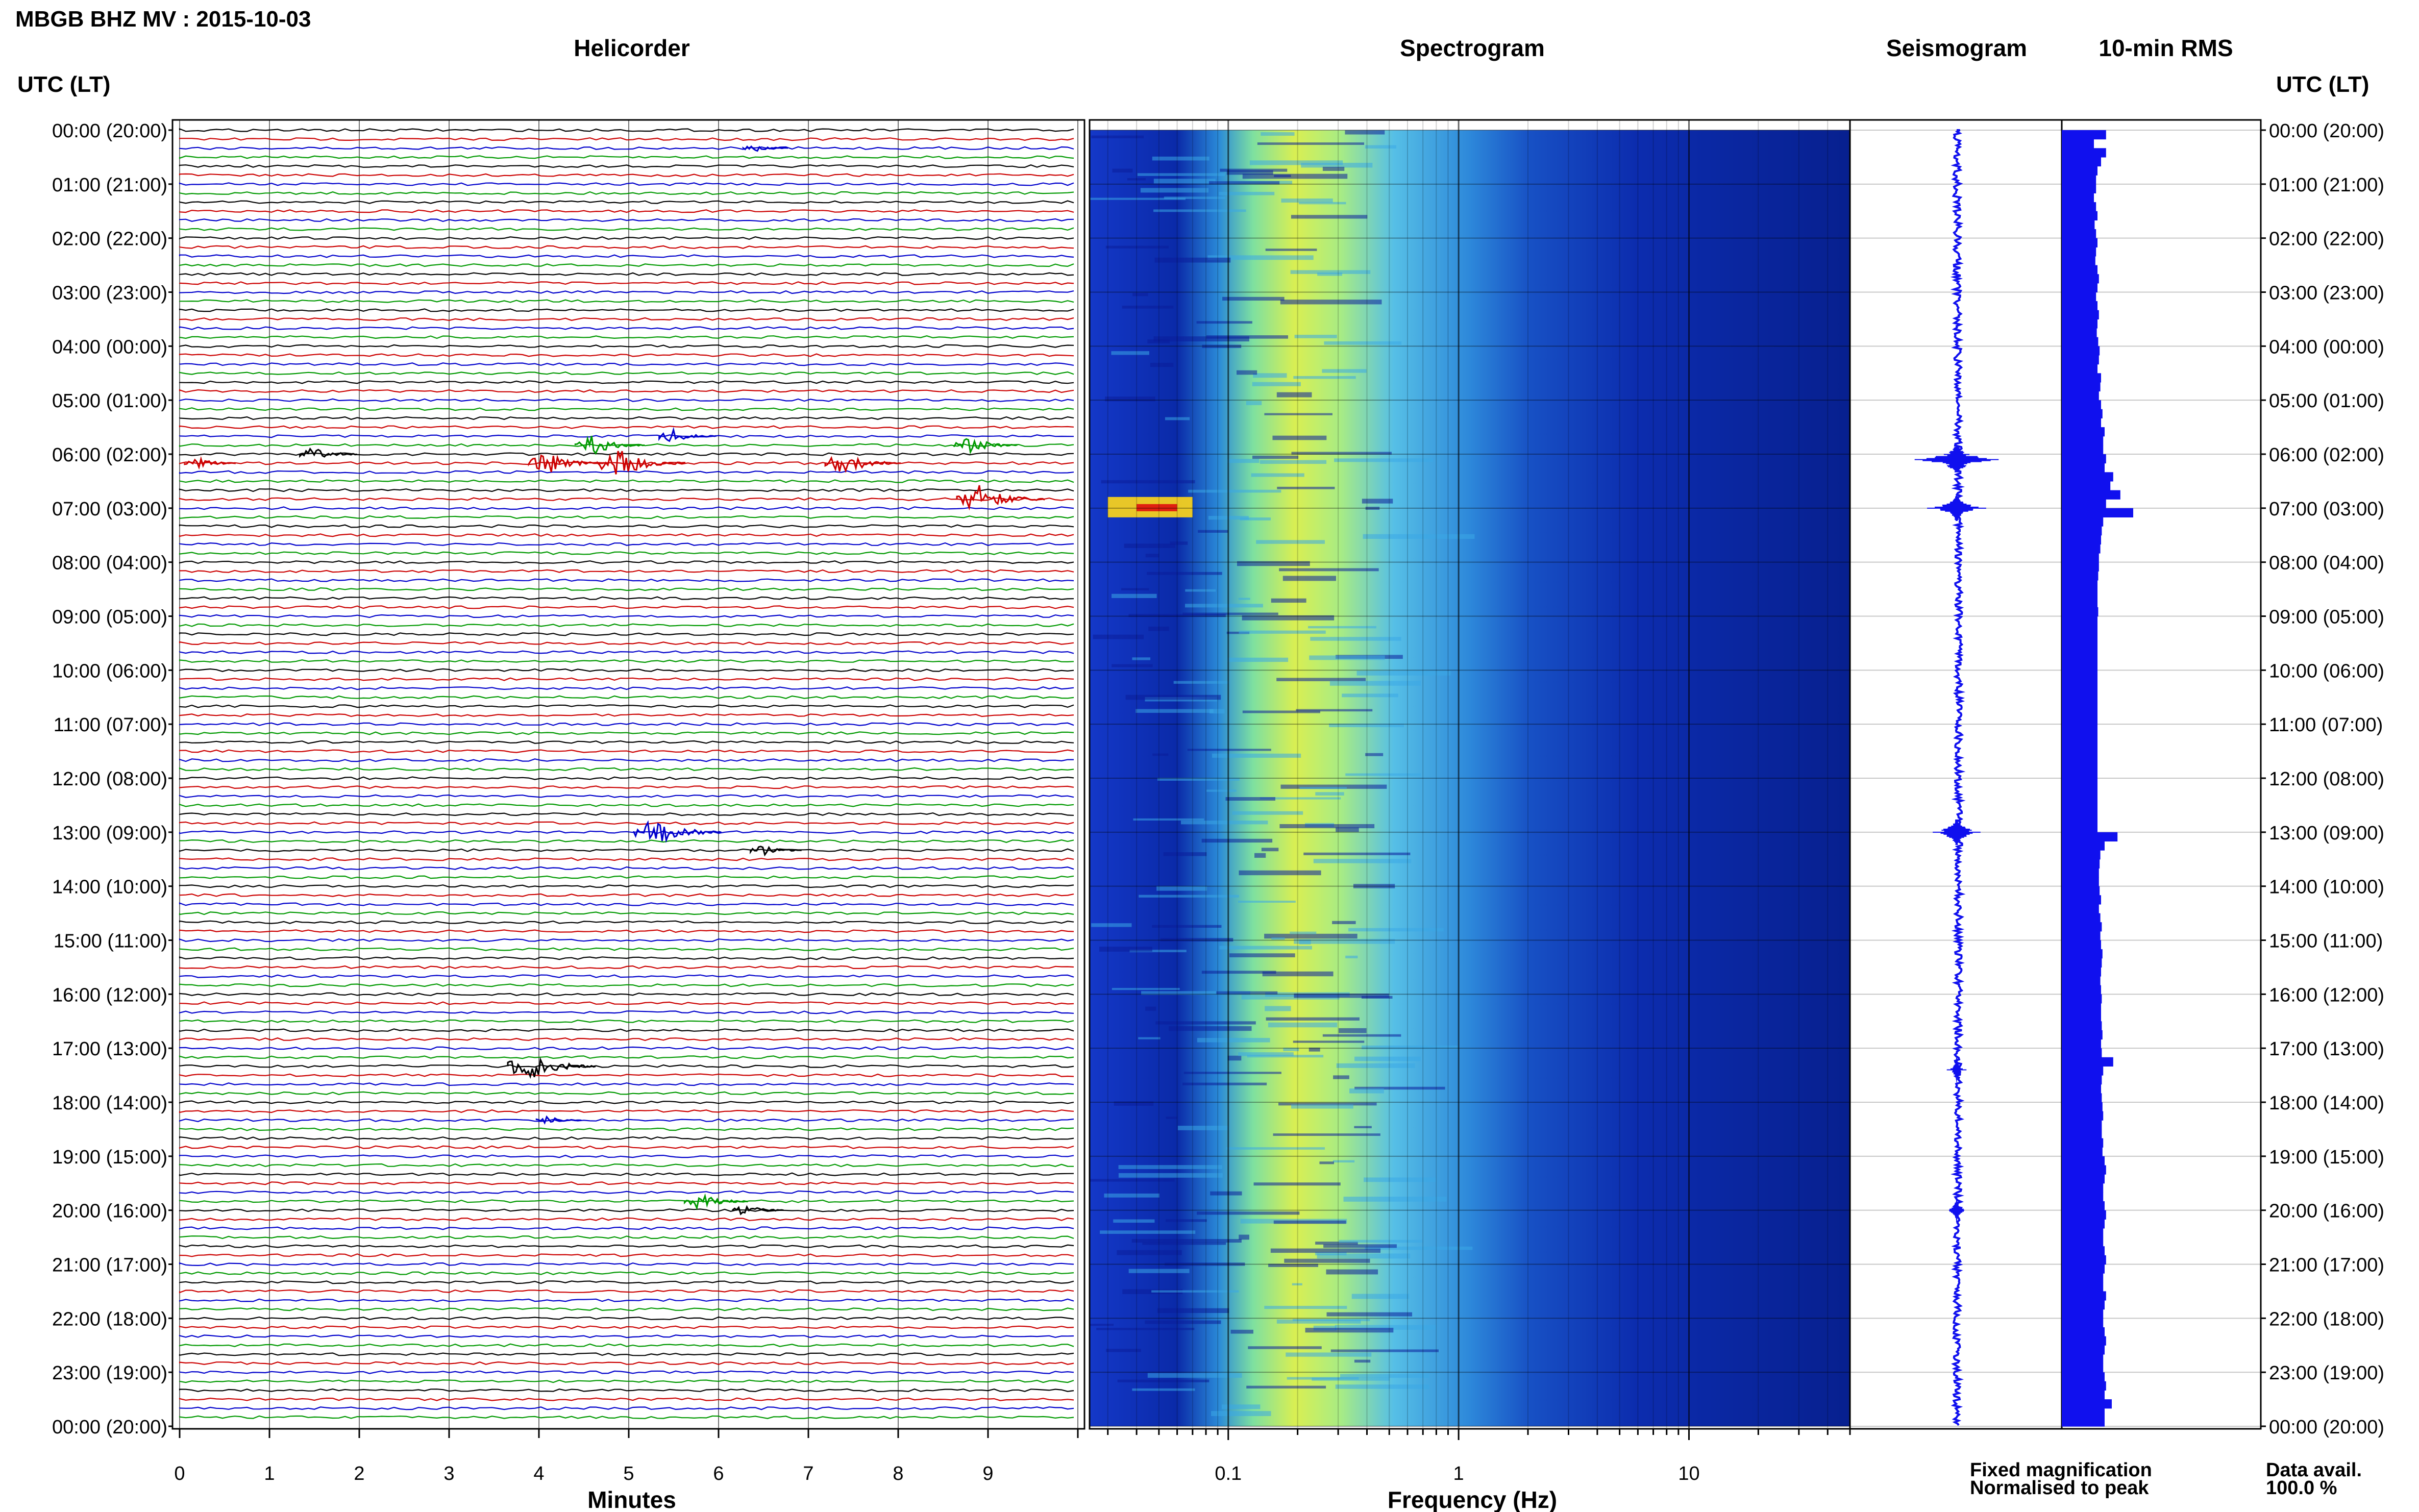 The image size is (2419, 1512). Describe the element at coordinates (109, 185) in the screenshot. I see `time-label-left: 01:00 (21:00)` at that location.